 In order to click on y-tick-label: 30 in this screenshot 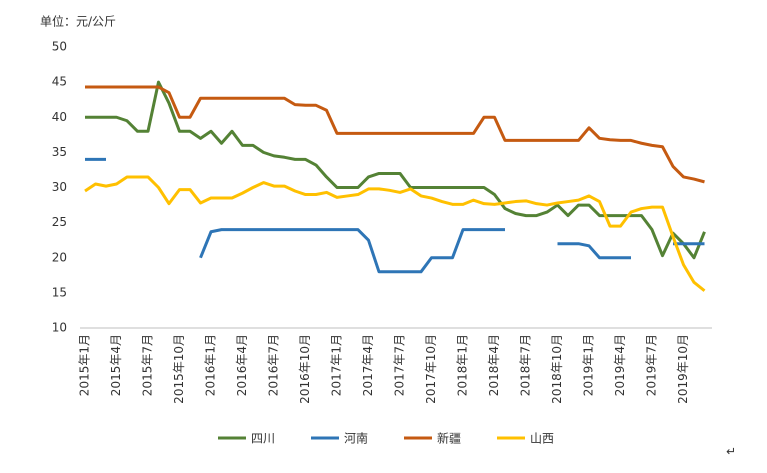, I will do `click(59, 187)`.